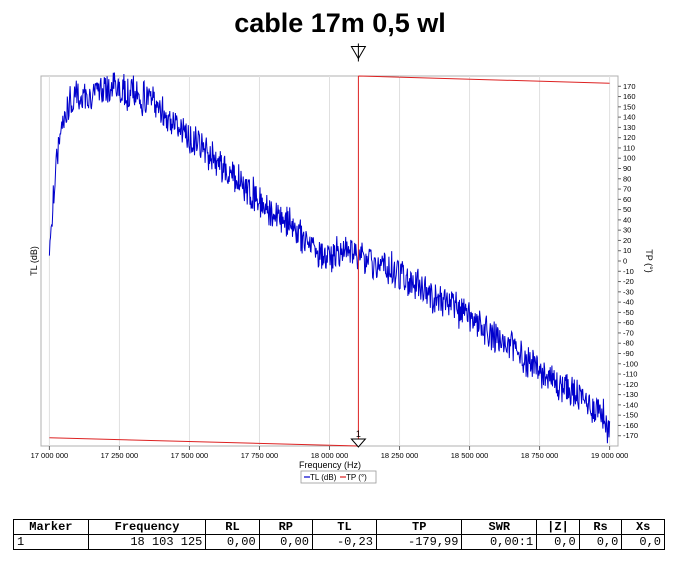 Image resolution: width=680 pixels, height=567 pixels. I want to click on right-tick-label: 20, so click(627, 240).